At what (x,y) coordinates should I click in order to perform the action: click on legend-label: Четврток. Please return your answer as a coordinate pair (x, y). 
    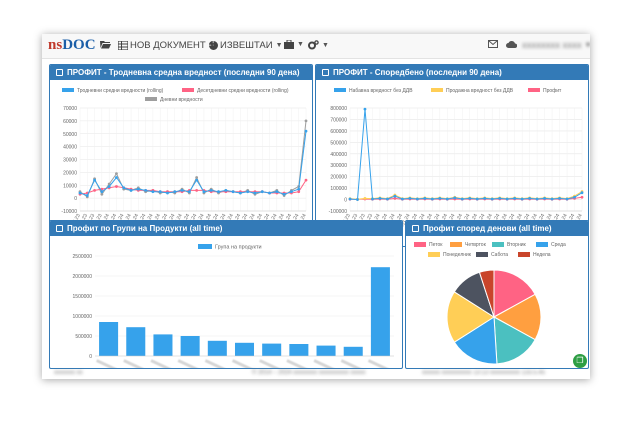
    Looking at the image, I should click on (476, 245).